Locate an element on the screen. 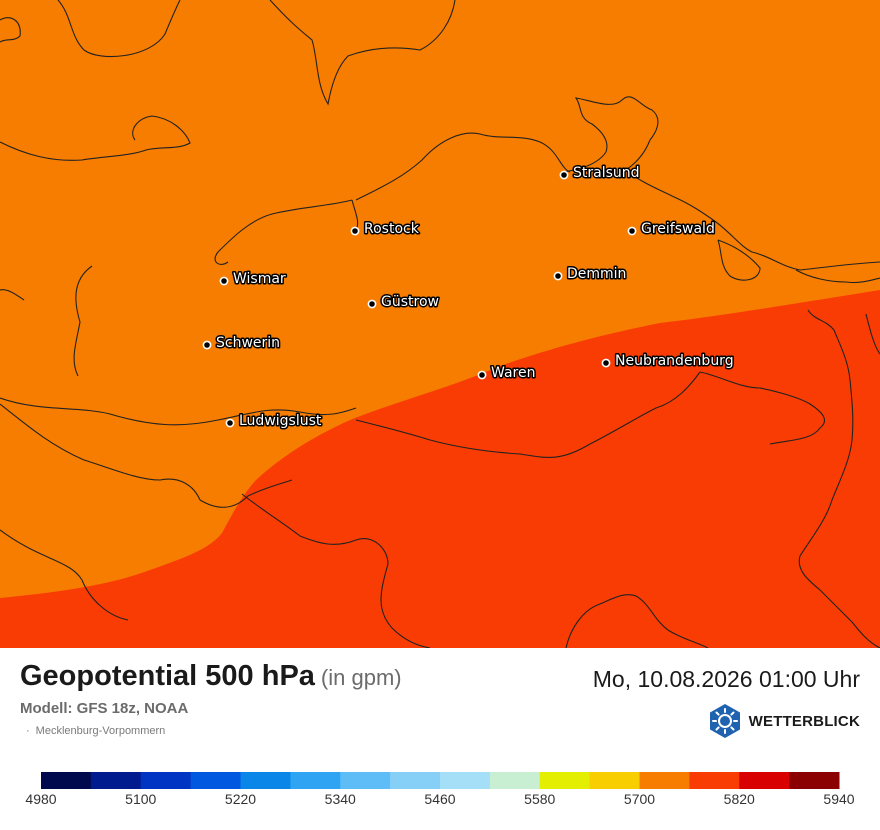  map-title: Geopotential 500 hPa (in gpm) is located at coordinates (211, 676).